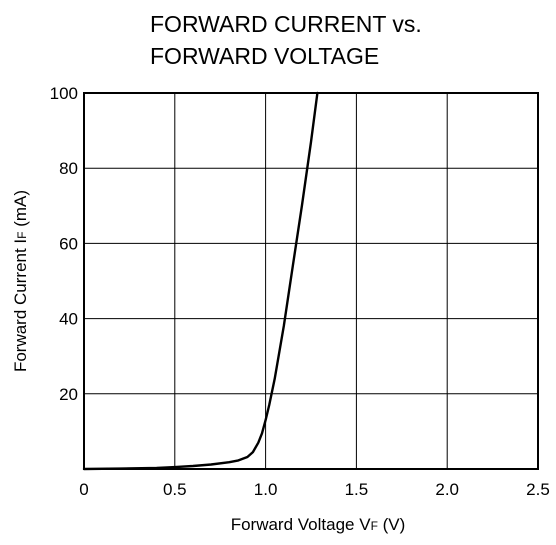 Image resolution: width=556 pixels, height=545 pixels. What do you see at coordinates (357, 489) in the screenshot?
I see `x-tick-label: 1.5` at bounding box center [357, 489].